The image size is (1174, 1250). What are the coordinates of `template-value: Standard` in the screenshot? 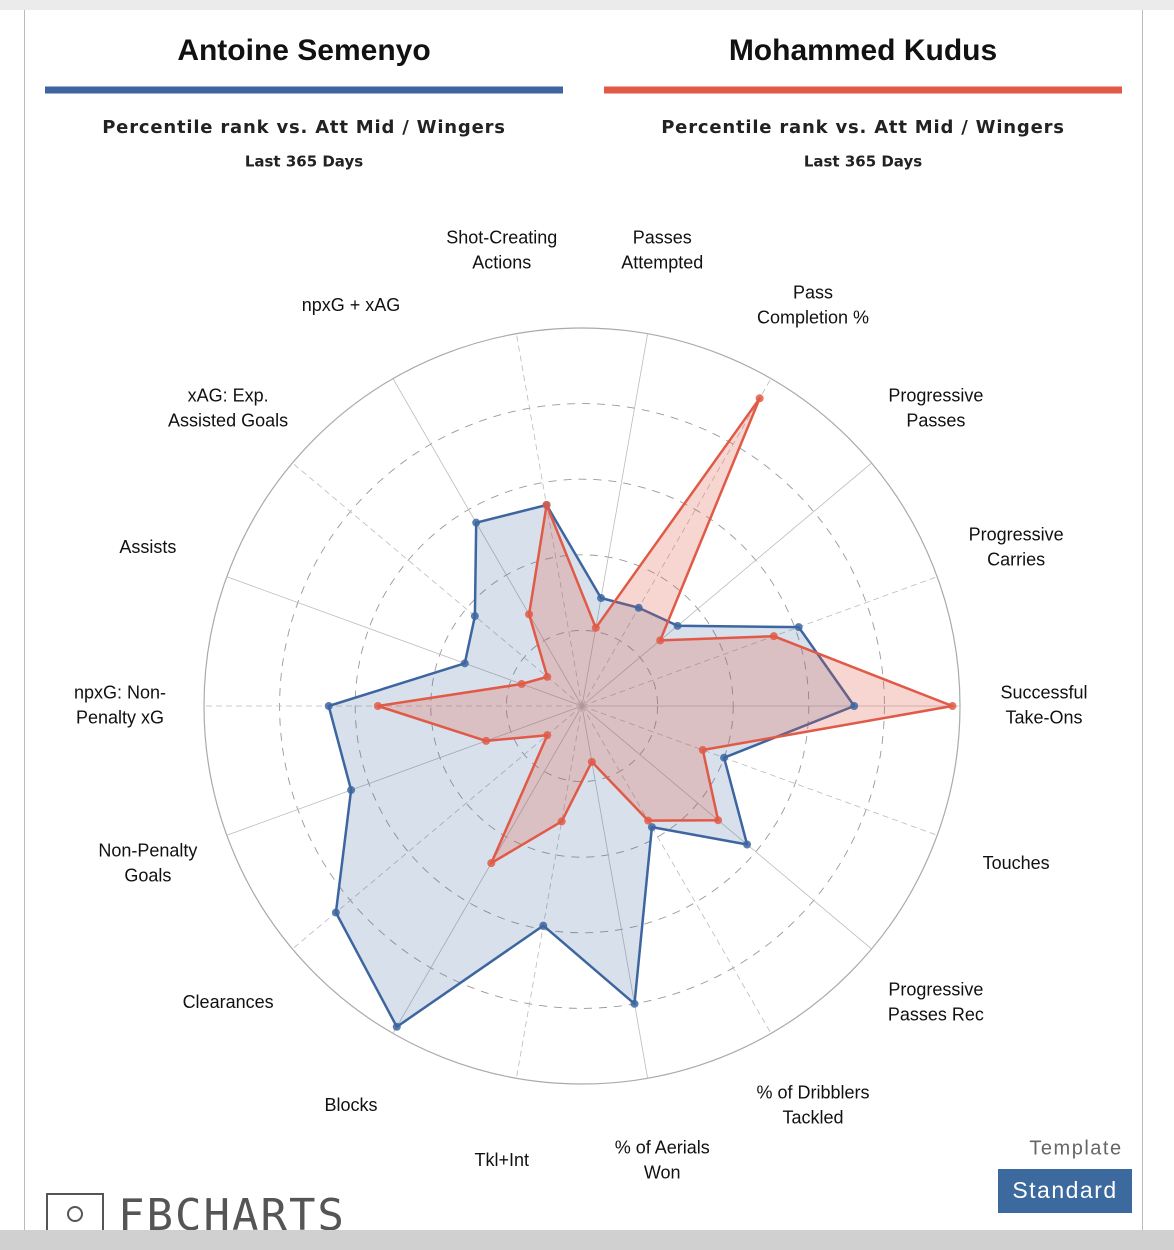 It's located at (1064, 1190).